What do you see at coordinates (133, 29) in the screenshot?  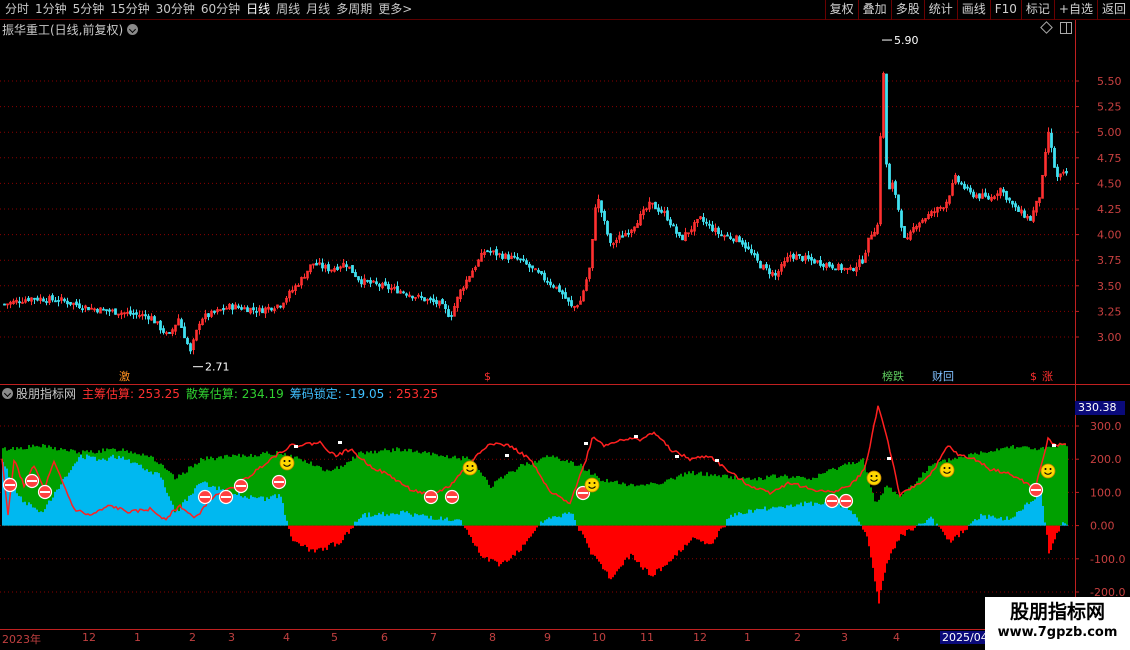 I see `chevron-down-icon` at bounding box center [133, 29].